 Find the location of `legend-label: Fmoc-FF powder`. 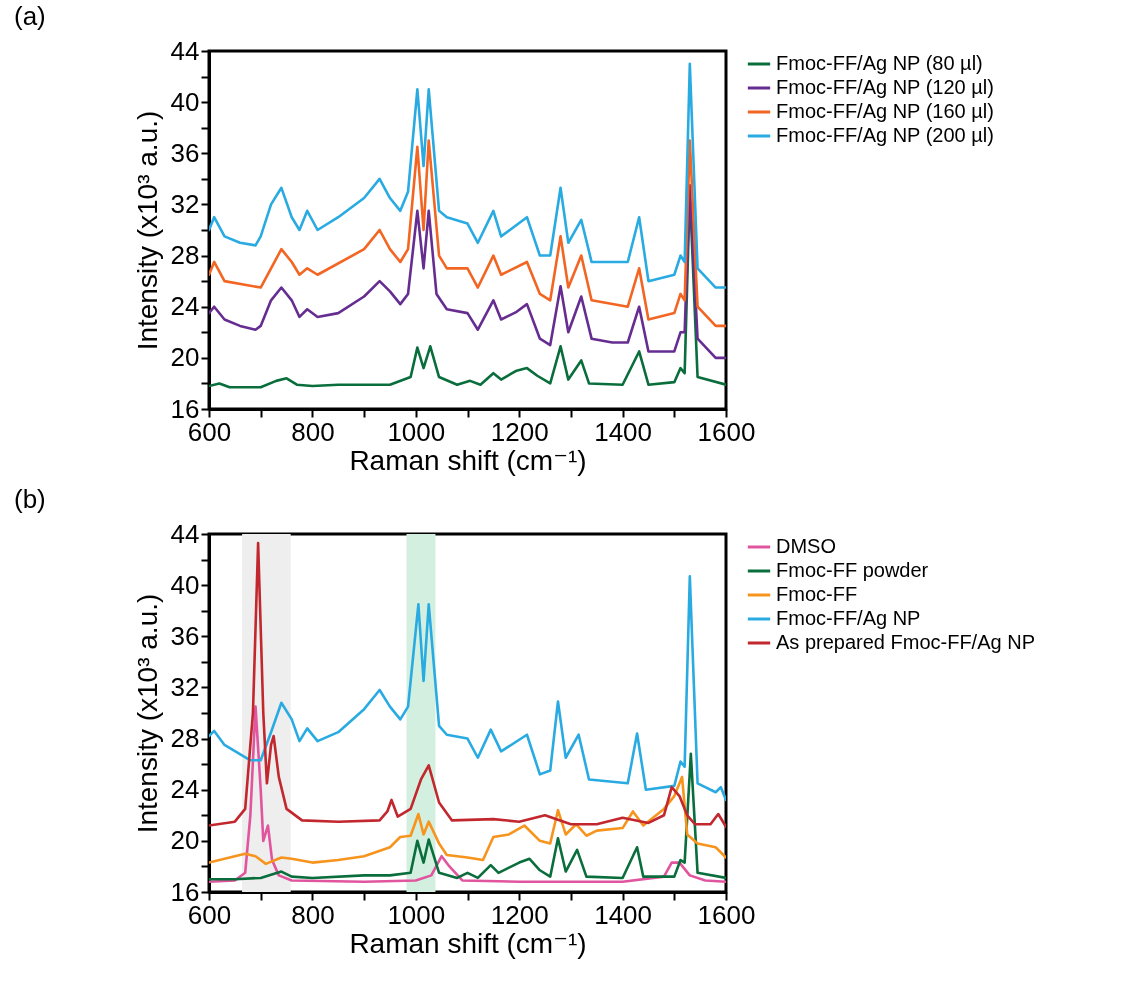

legend-label: Fmoc-FF powder is located at coordinates (852, 570).